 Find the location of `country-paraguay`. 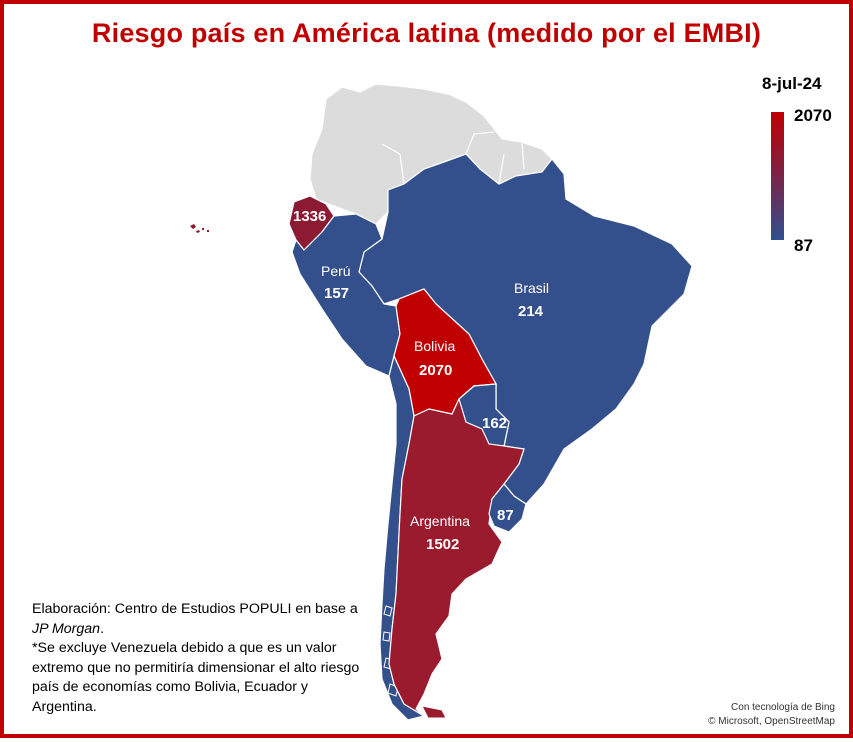

country-paraguay is located at coordinates (484, 415).